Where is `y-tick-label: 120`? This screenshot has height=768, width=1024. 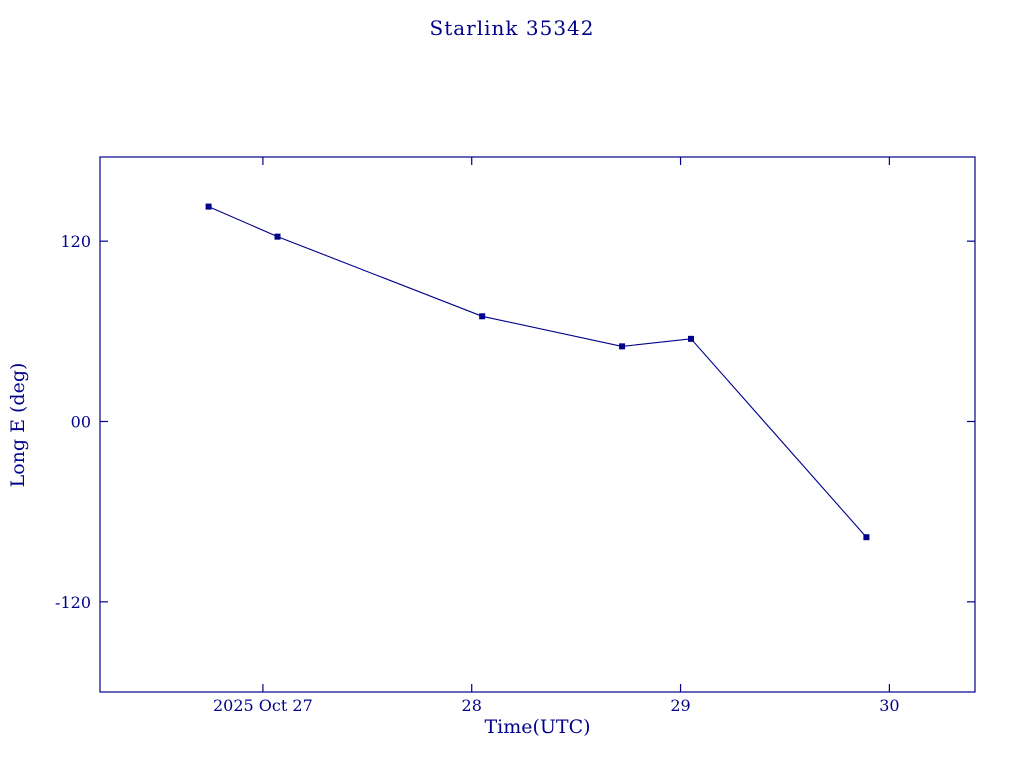 y-tick-label: 120 is located at coordinates (75, 241).